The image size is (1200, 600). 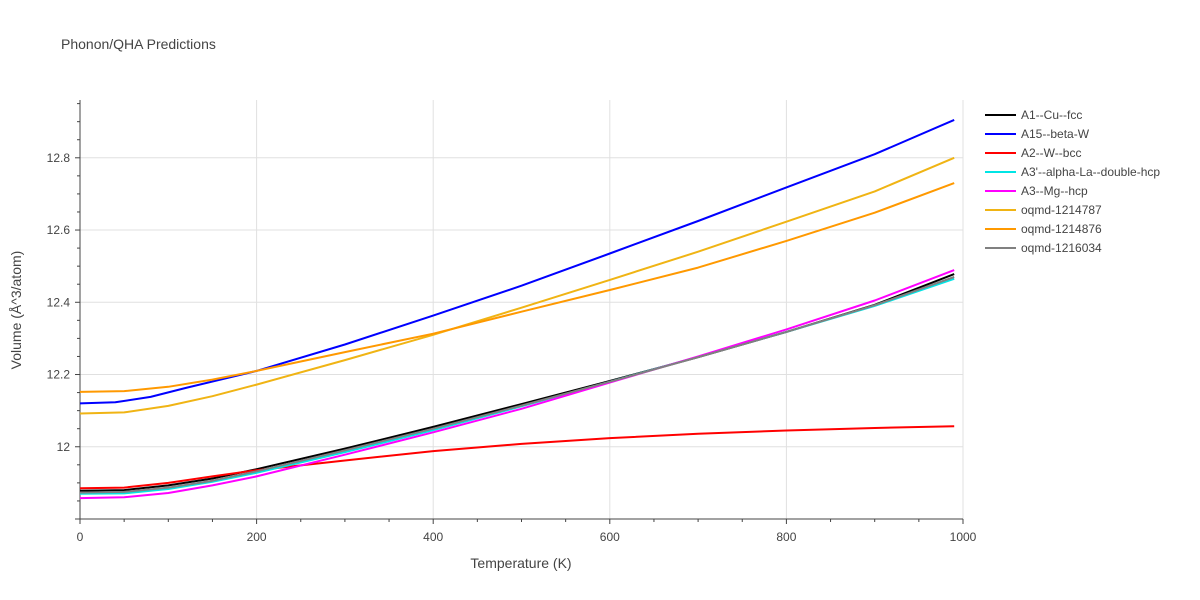 I want to click on legend-item: A3--Mg--hcp, so click(x=1072, y=190).